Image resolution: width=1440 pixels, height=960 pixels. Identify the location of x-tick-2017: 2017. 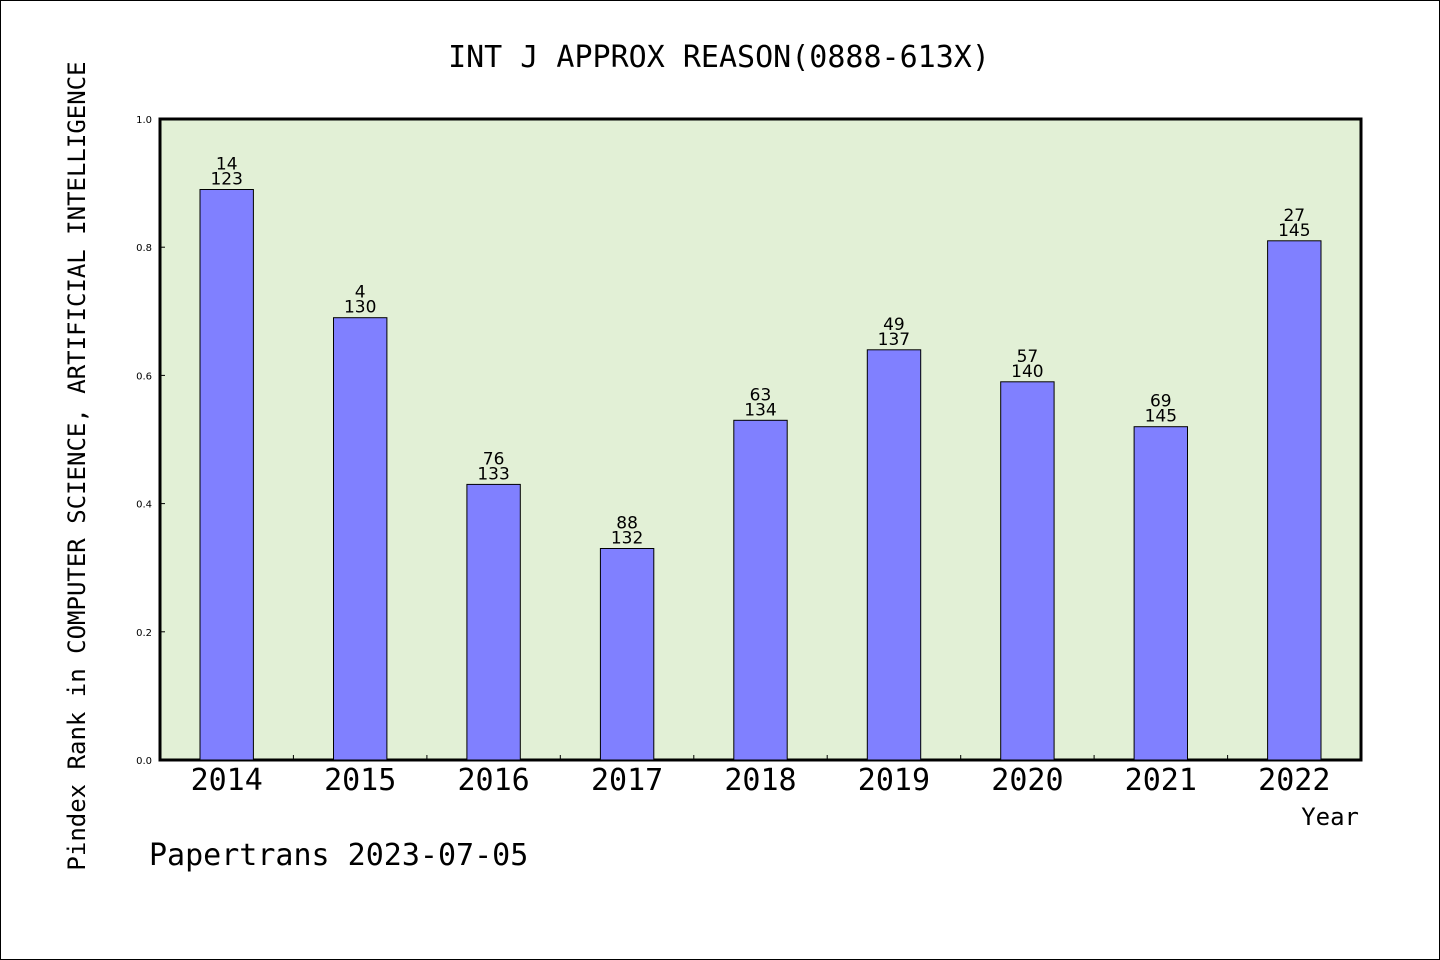
(627, 780).